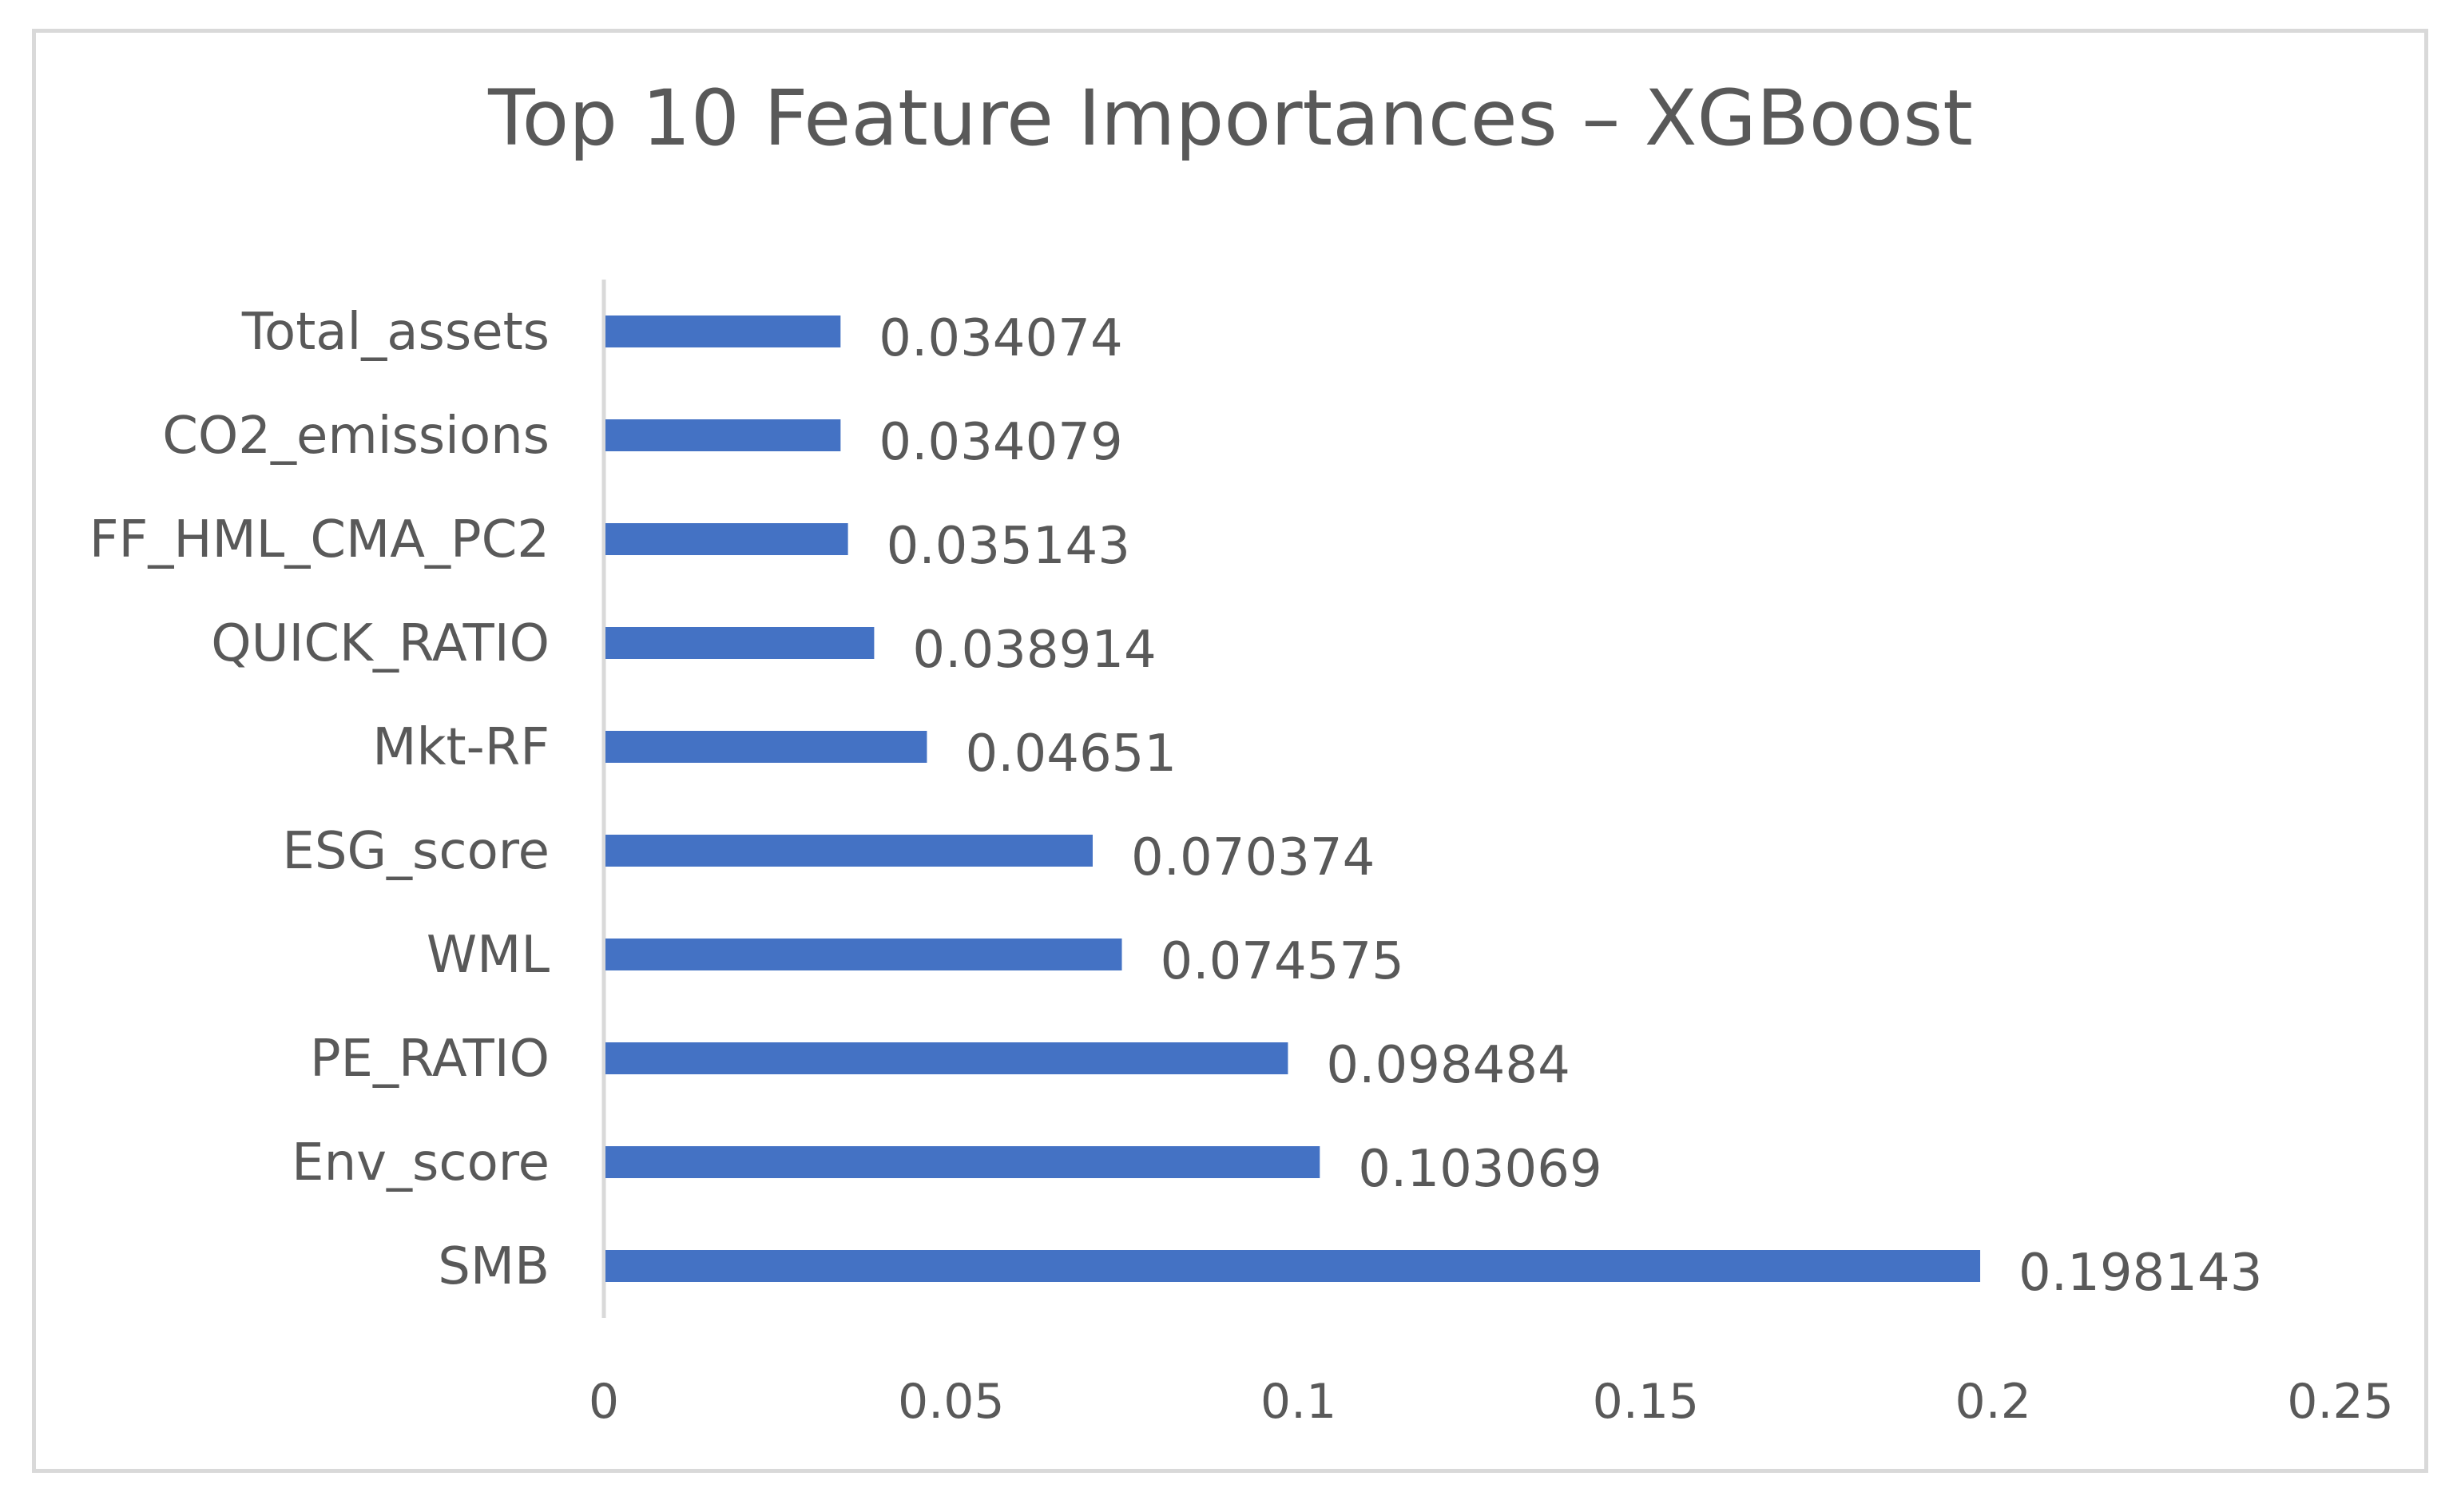 Image resolution: width=2461 pixels, height=1512 pixels. What do you see at coordinates (381, 643) in the screenshot?
I see `category-label: QUICK_RATIO` at bounding box center [381, 643].